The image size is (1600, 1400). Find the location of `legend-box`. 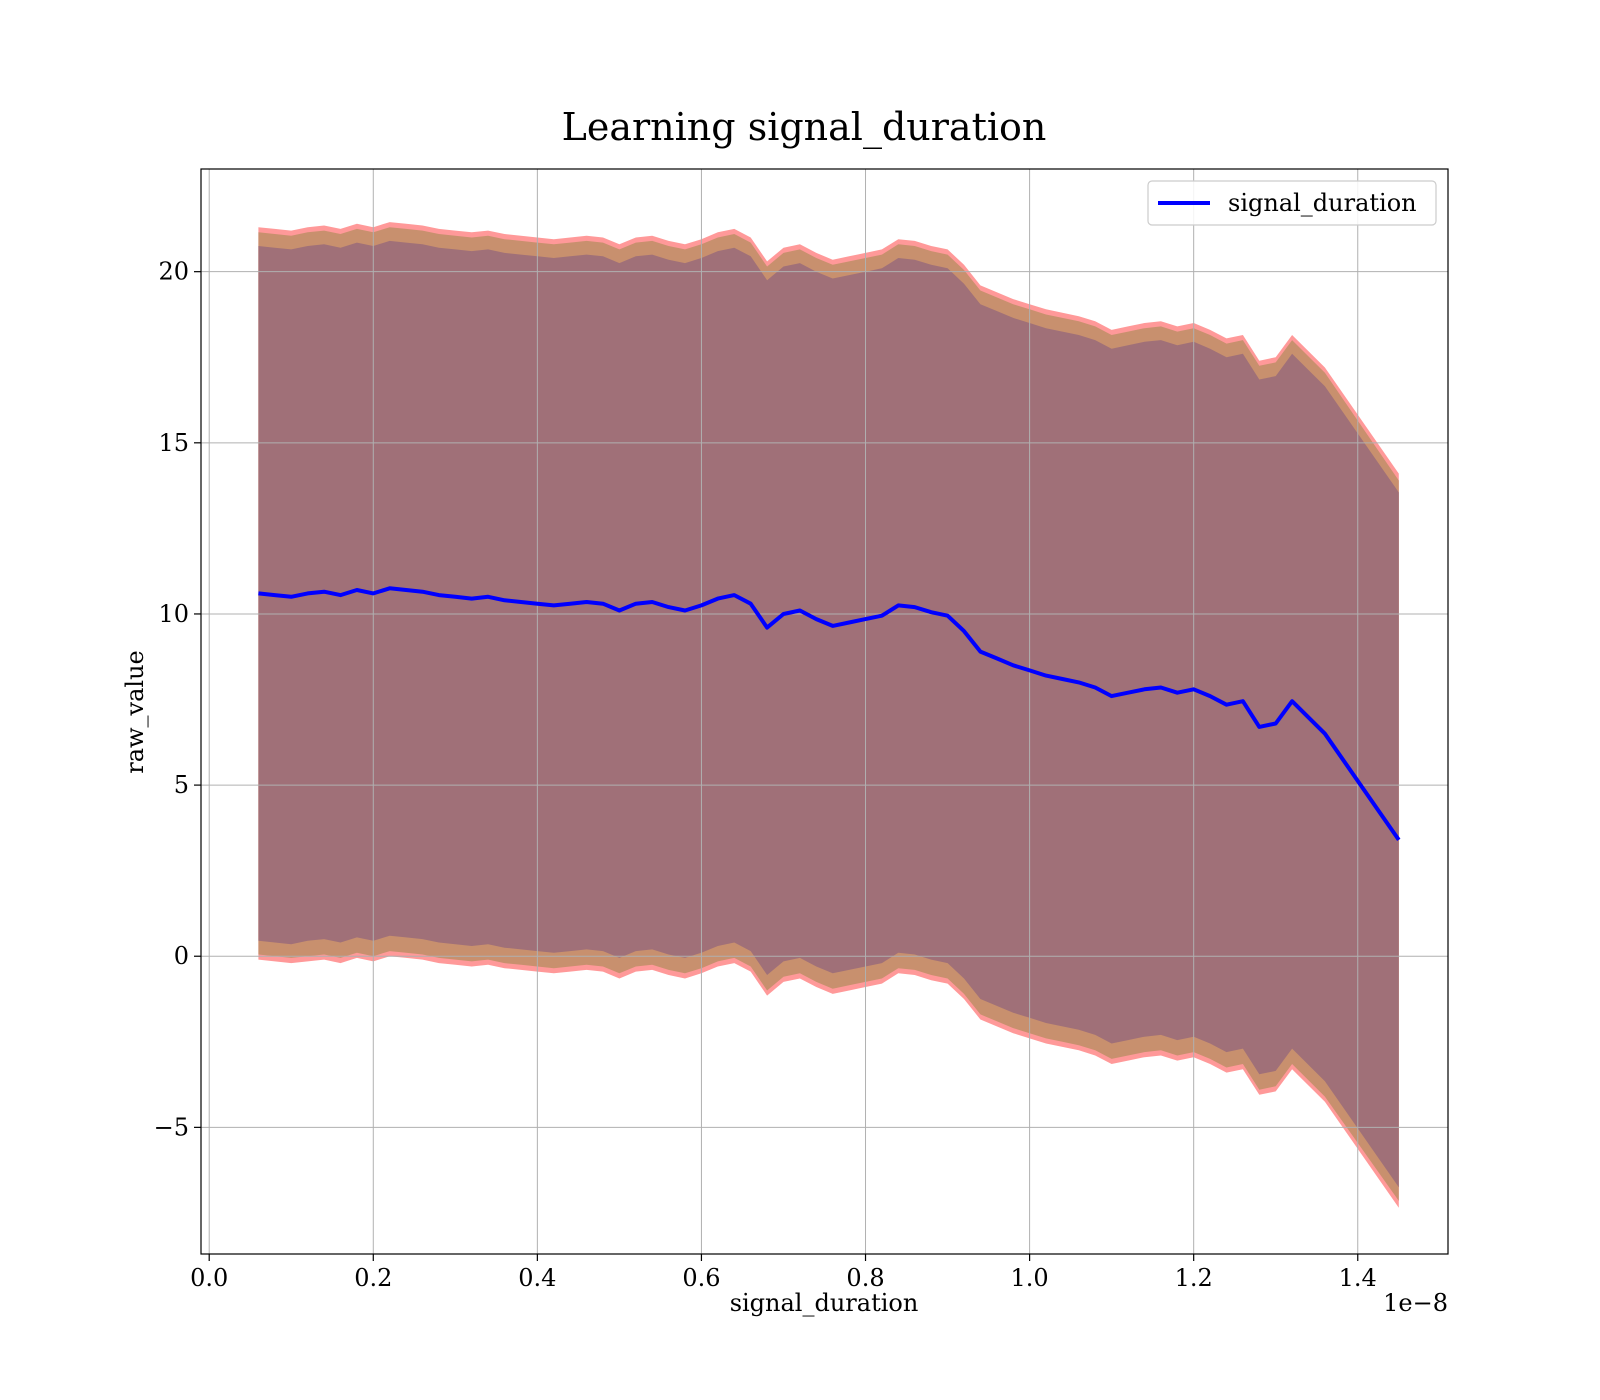

legend-box is located at coordinates (1292, 203).